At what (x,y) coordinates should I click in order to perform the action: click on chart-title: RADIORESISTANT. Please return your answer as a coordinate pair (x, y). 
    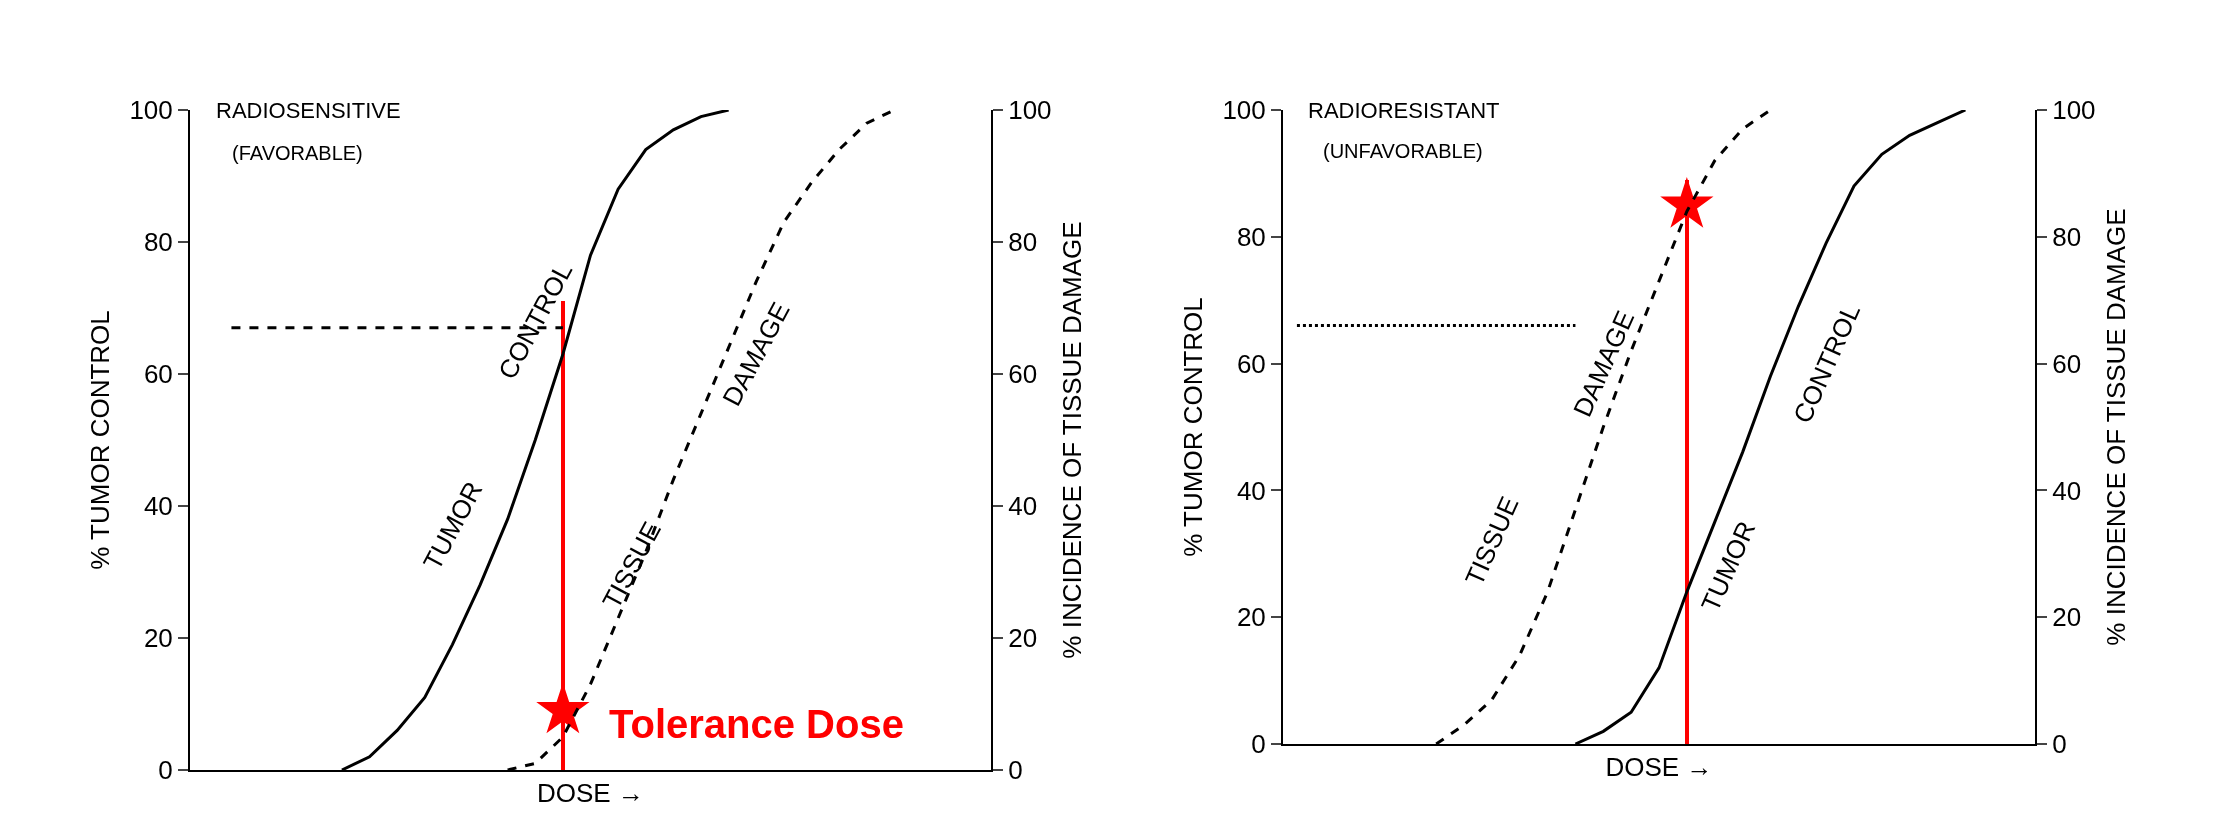
    Looking at the image, I should click on (1404, 110).